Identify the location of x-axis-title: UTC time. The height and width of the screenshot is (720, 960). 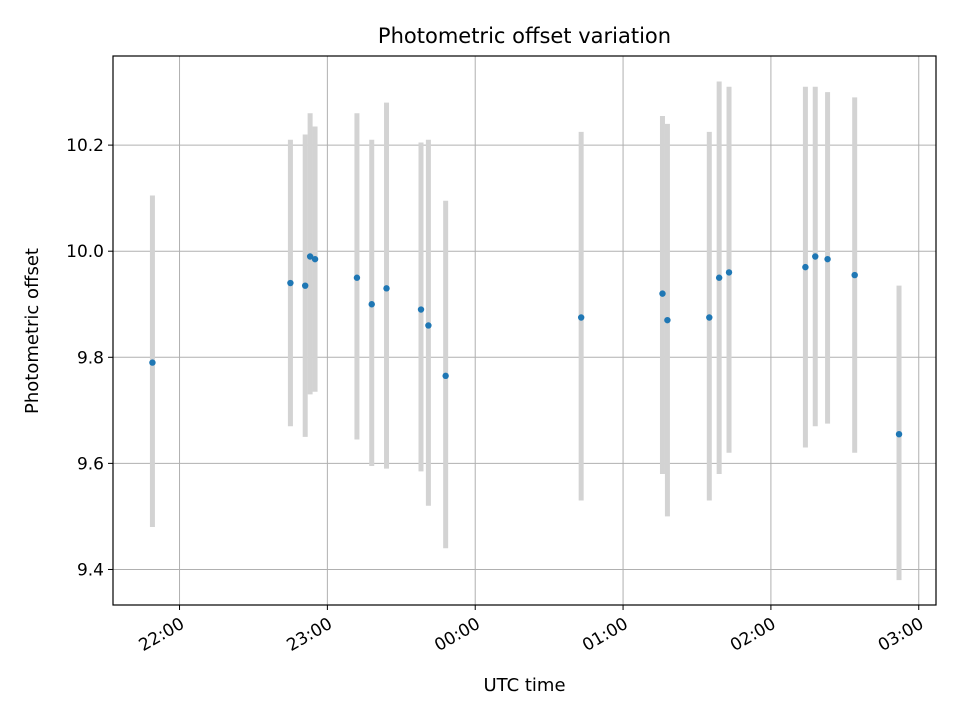
(524, 685).